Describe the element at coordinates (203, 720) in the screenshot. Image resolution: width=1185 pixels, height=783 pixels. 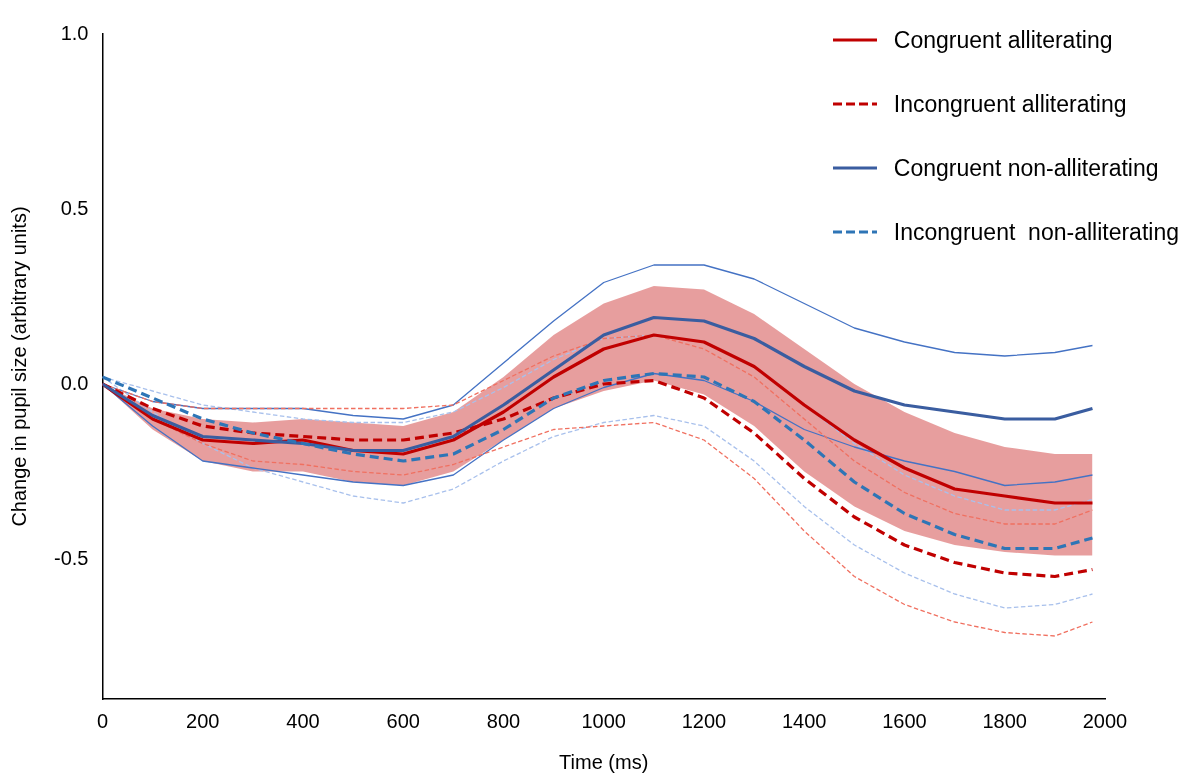
I see `x-tick-label: 200` at that location.